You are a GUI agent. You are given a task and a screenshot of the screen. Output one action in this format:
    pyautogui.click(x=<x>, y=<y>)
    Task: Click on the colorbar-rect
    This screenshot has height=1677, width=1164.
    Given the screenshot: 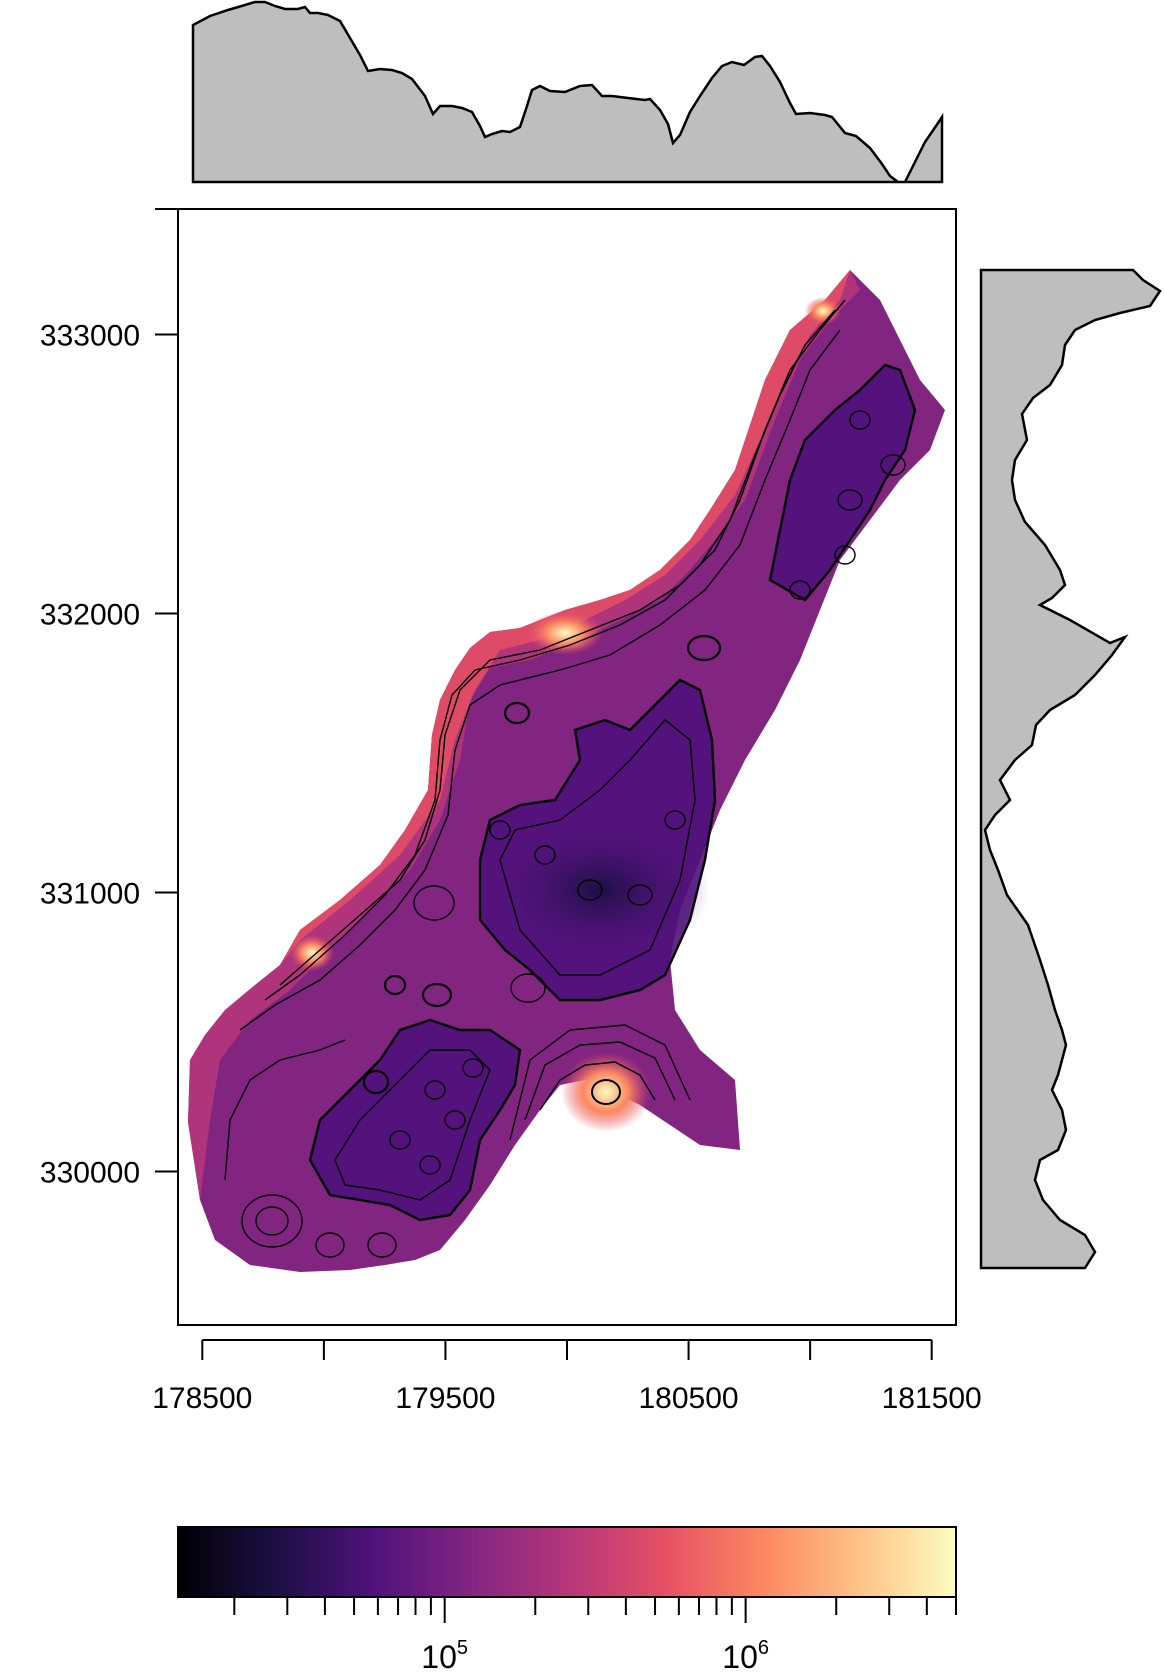 What is the action you would take?
    pyautogui.click(x=567, y=1562)
    